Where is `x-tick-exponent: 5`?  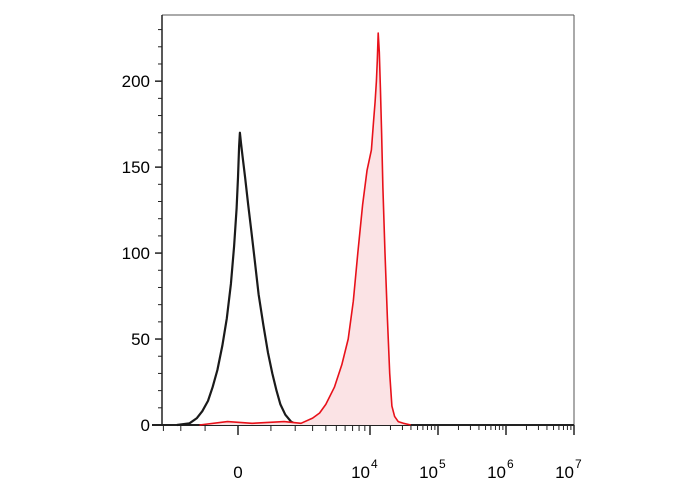
x-tick-exponent: 5 is located at coordinates (442, 464).